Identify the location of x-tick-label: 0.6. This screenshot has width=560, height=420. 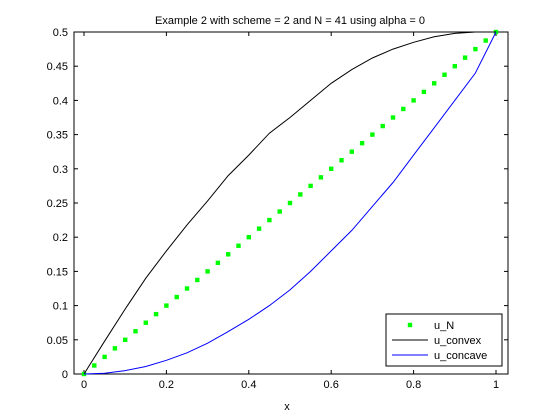
(331, 385).